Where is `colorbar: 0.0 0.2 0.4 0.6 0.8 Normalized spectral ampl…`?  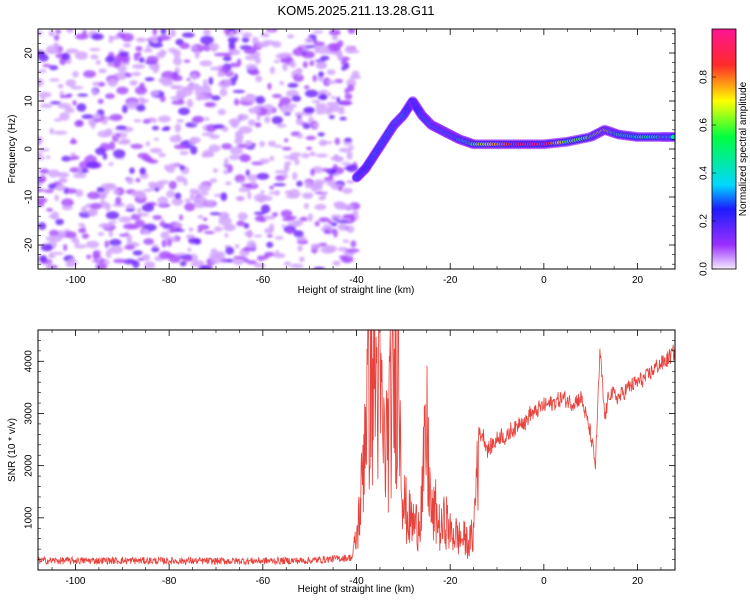
colorbar: 0.0 0.2 0.4 0.6 0.8 Normalized spectral ampl… is located at coordinates (724, 152).